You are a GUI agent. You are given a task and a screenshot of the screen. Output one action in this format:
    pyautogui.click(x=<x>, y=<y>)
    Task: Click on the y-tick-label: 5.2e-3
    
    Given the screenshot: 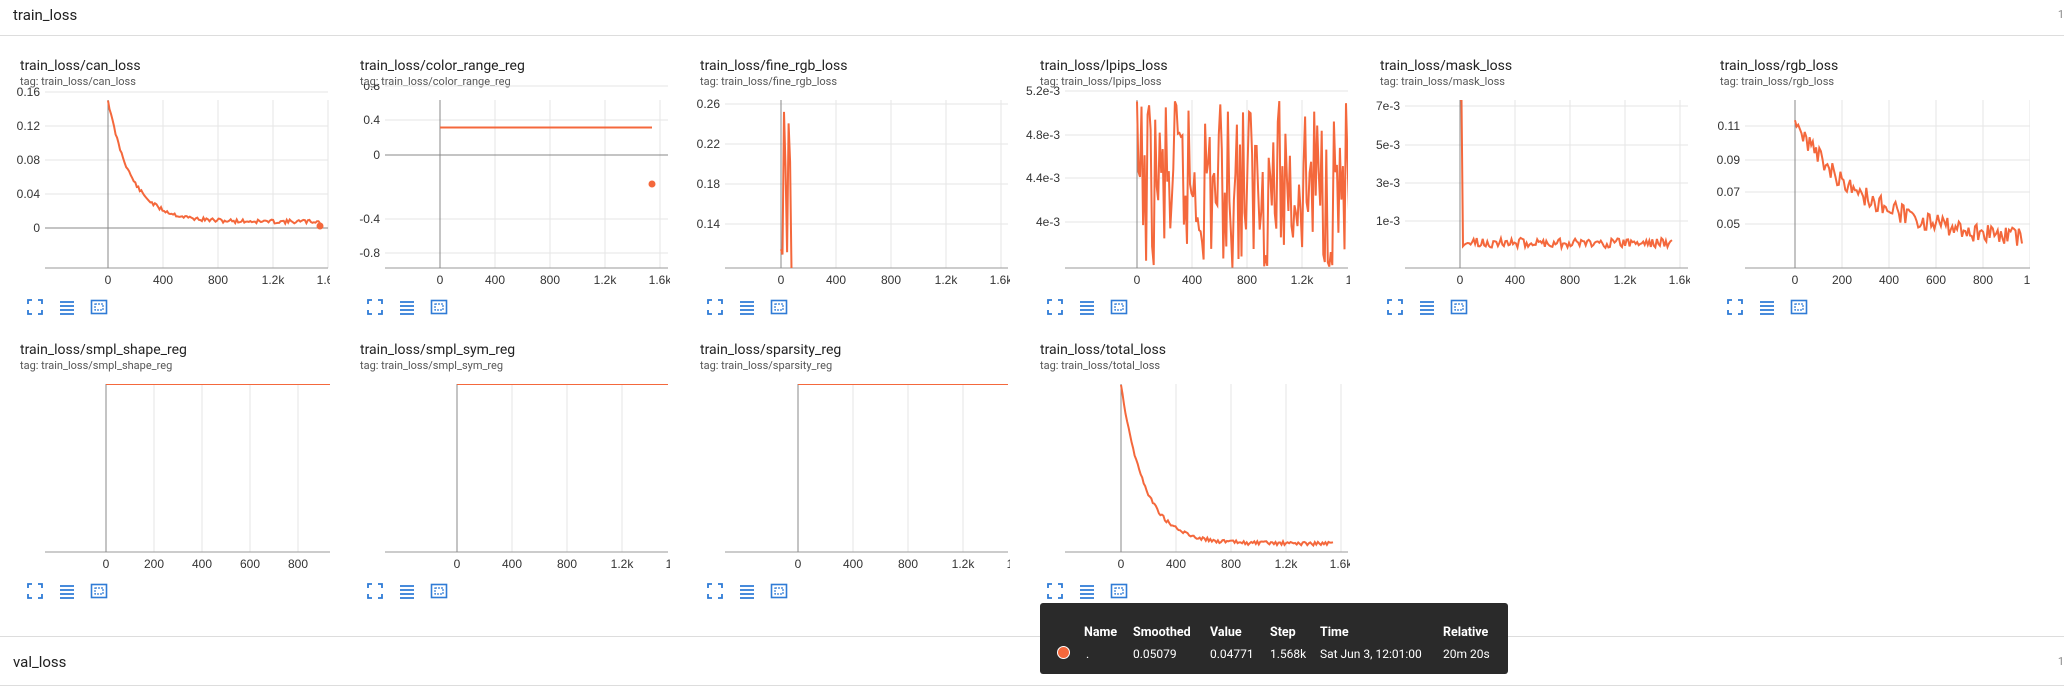 What is the action you would take?
    pyautogui.click(x=1043, y=91)
    